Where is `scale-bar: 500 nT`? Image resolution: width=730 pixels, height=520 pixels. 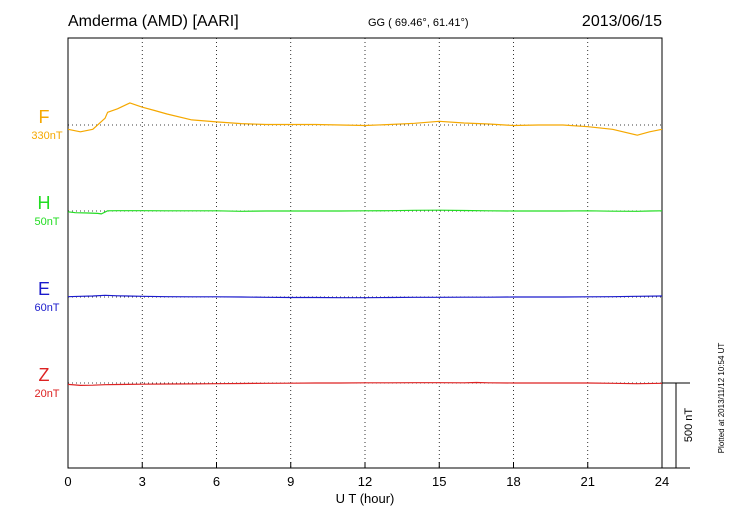 scale-bar: 500 nT is located at coordinates (678, 425).